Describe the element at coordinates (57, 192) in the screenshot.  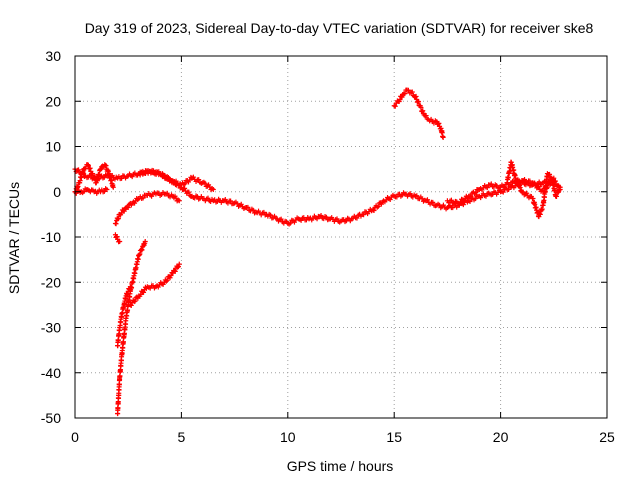
I see `y-tick-label: 0` at that location.